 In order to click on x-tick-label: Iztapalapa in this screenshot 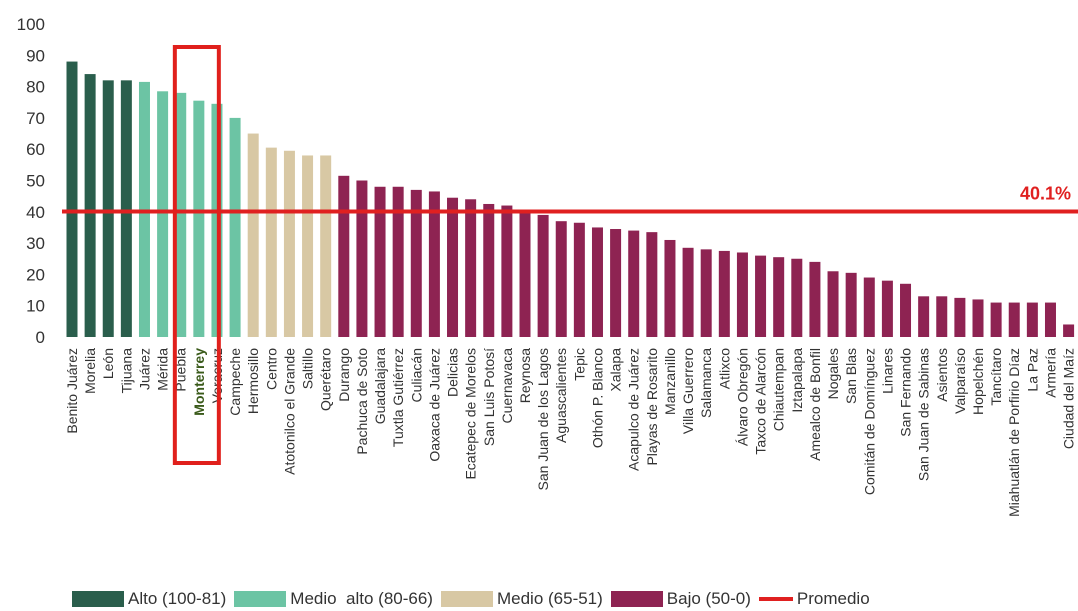, I will do `click(797, 380)`.